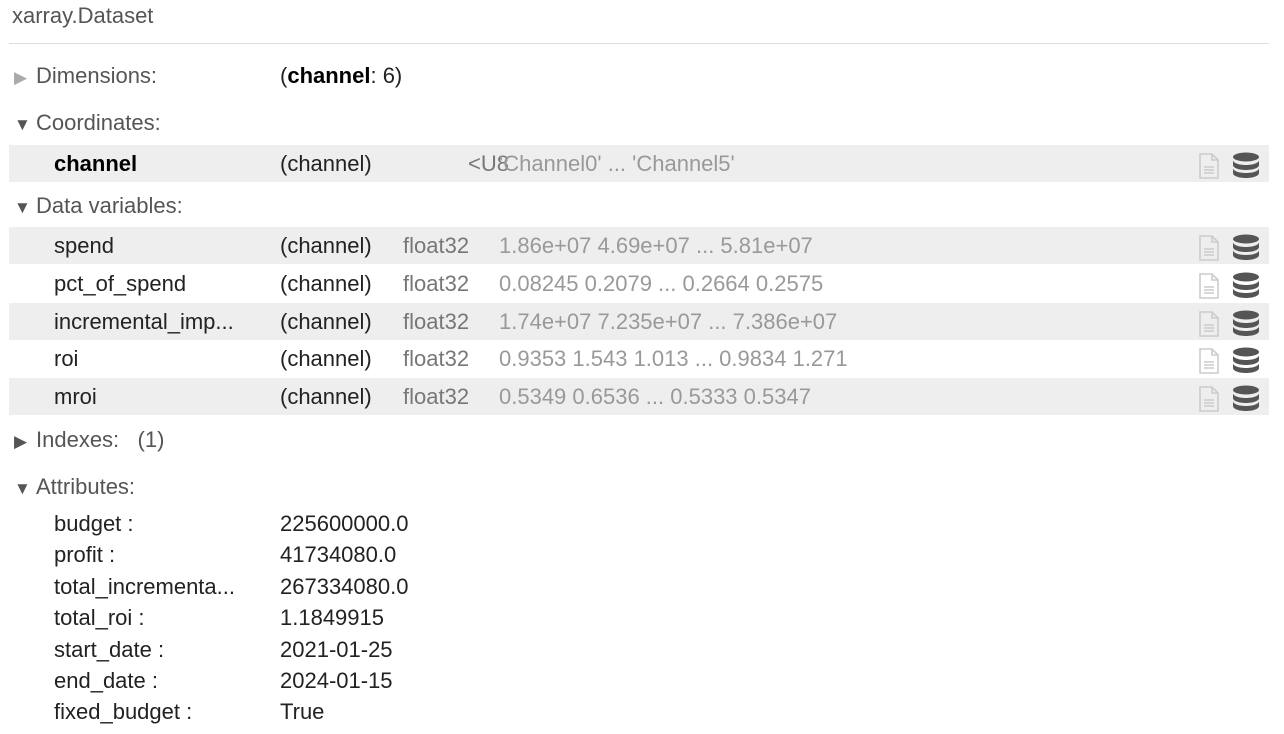 This screenshot has width=1284, height=734. Describe the element at coordinates (673, 359) in the screenshot. I see `var-preview: 0.9353 1.543 1.013 ... 0.9834 1.271` at that location.